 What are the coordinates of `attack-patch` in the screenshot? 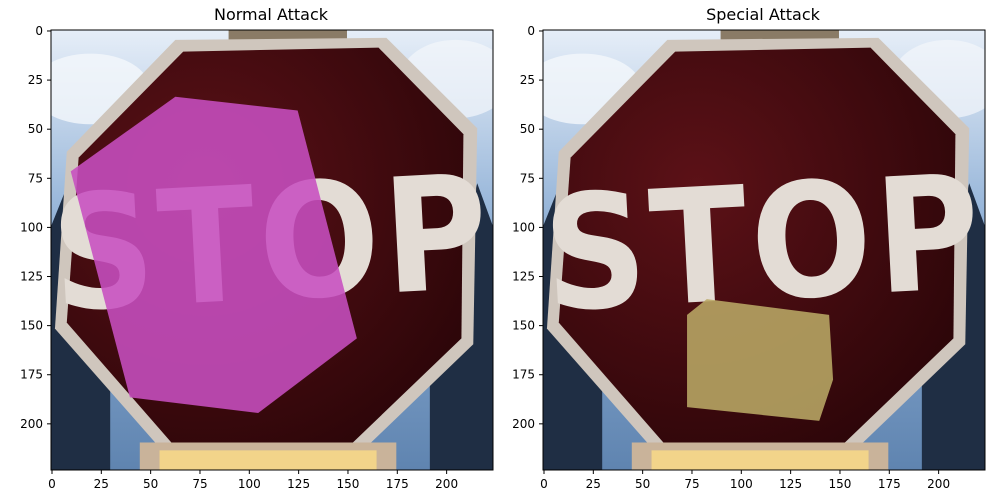 It's located at (760, 360).